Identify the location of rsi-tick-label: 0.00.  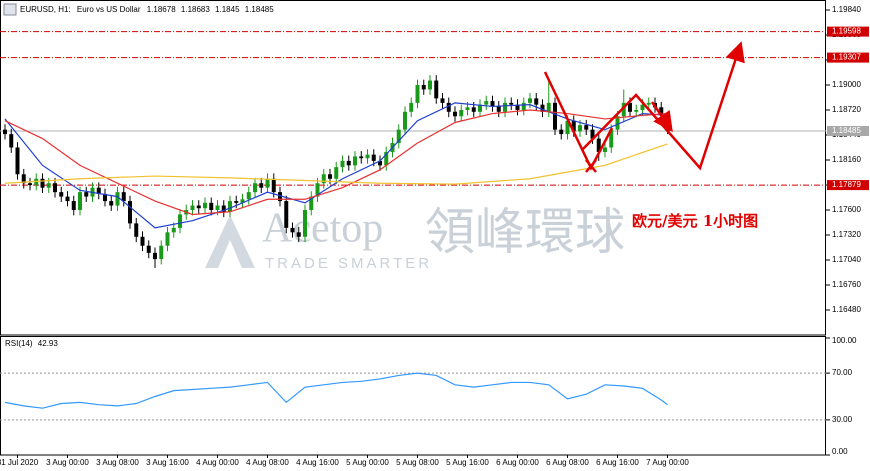
(840, 451).